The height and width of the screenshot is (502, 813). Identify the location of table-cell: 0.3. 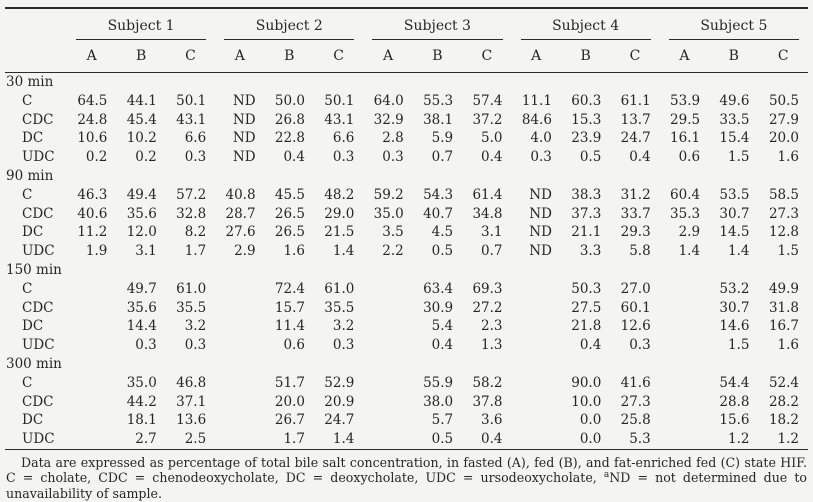
(393, 157).